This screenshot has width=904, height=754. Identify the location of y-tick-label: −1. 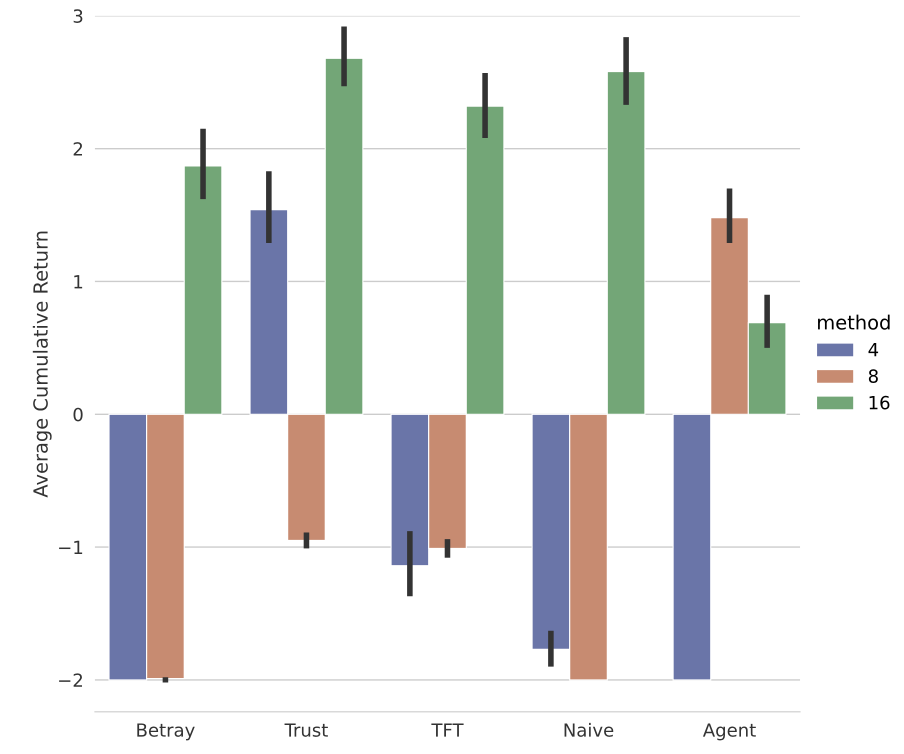
(70, 547).